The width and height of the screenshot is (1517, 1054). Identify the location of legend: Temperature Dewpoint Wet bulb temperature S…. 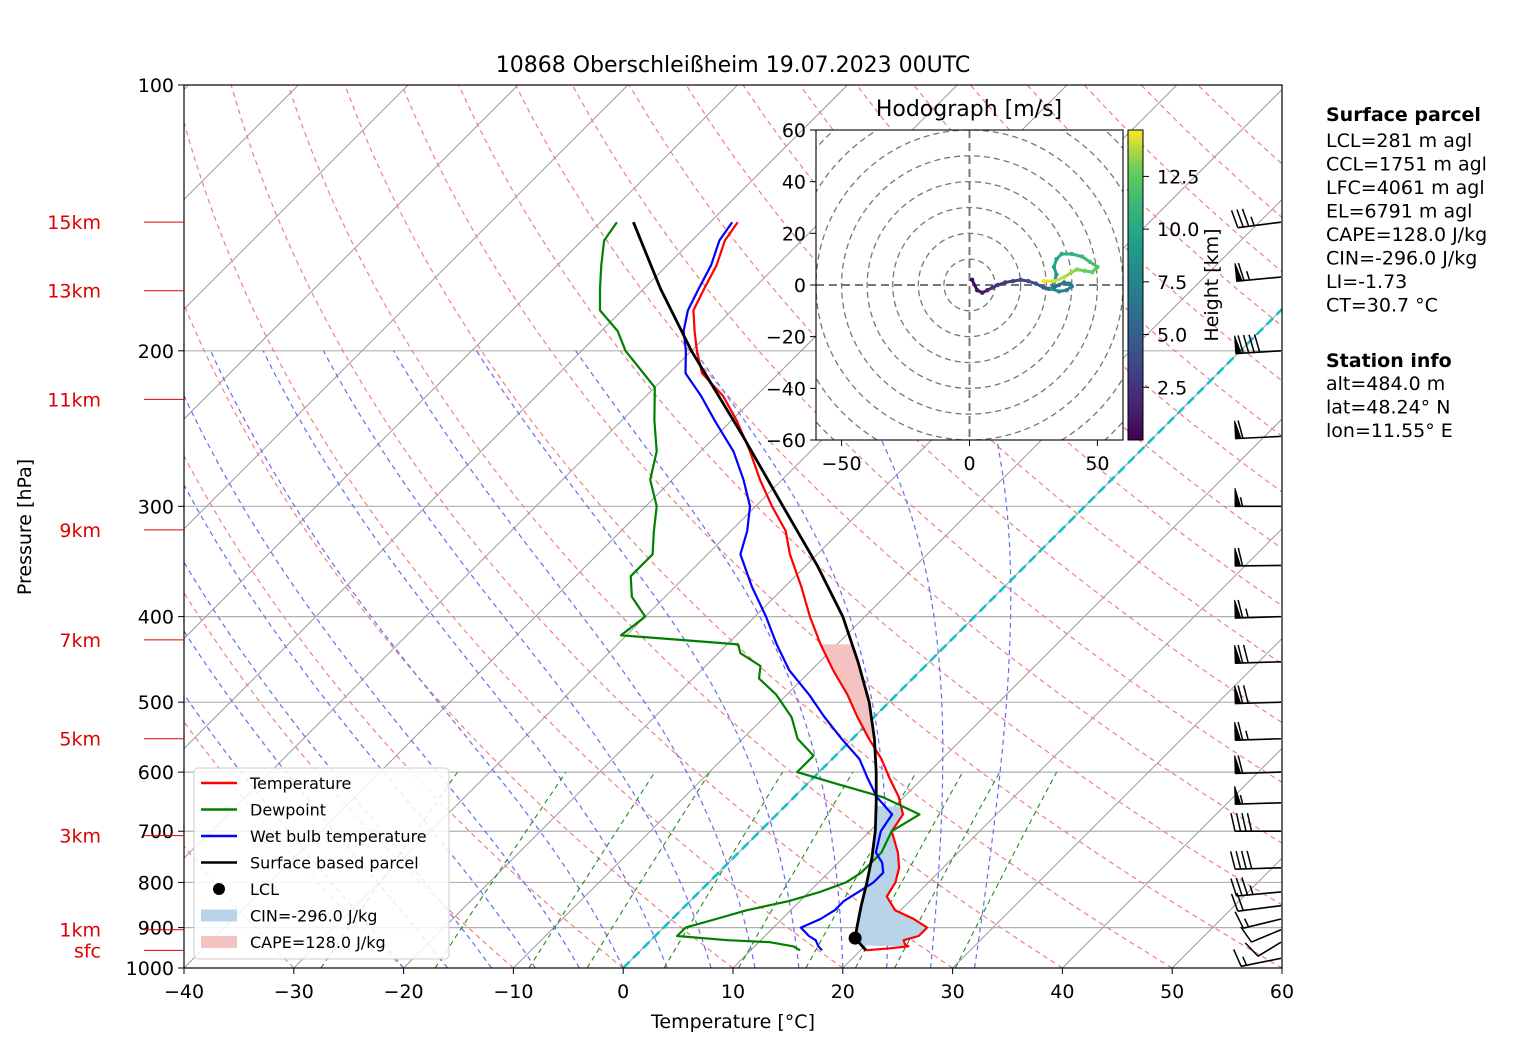
(321, 863).